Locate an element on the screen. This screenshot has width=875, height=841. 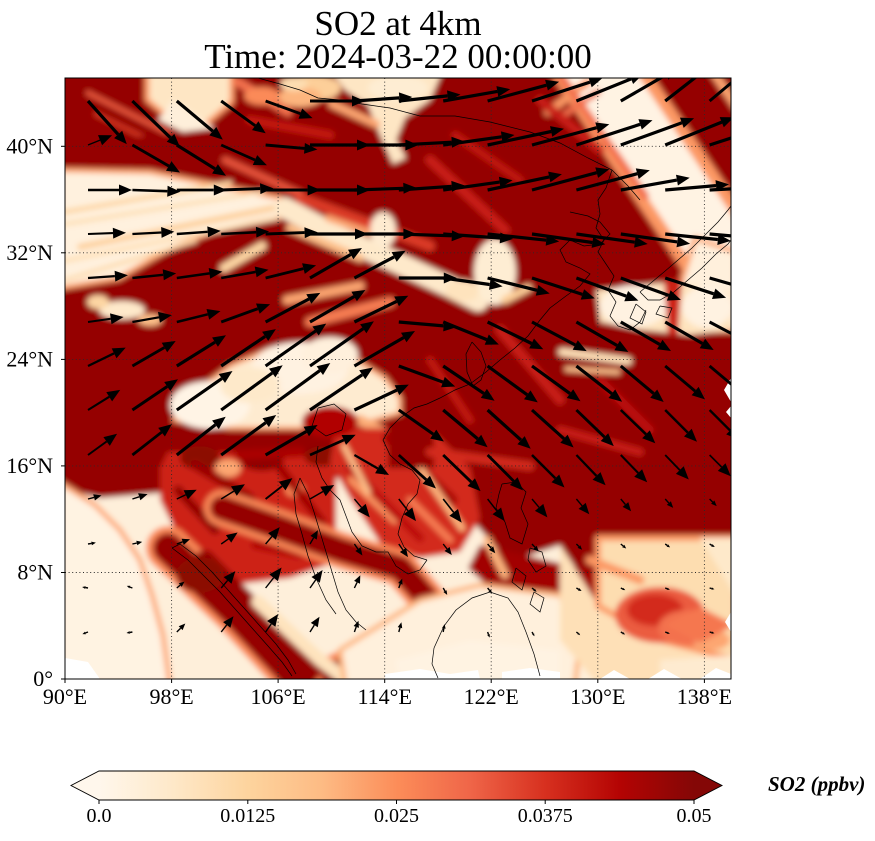
svg-text: 16°N is located at coordinates (29, 465).